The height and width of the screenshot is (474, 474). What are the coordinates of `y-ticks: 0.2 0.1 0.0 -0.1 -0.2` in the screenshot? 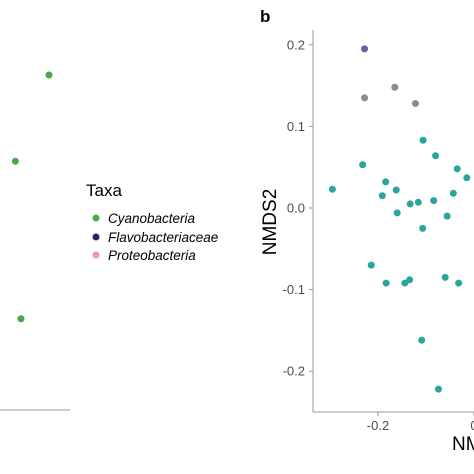 It's located at (298, 208).